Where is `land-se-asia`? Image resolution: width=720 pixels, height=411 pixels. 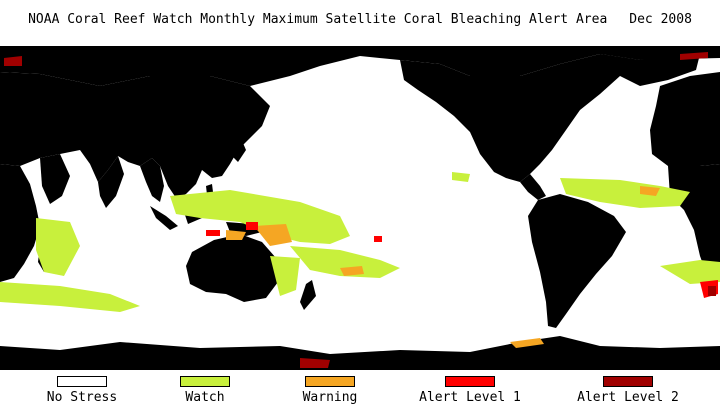
land-se-asia is located at coordinates (152, 180).